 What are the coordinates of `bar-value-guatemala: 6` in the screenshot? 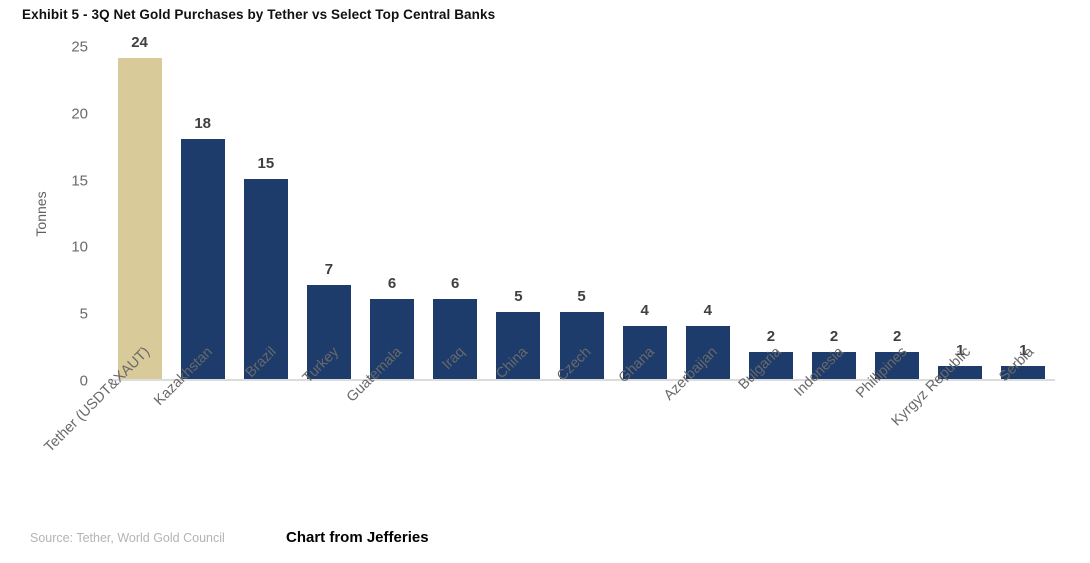 It's located at (392, 283).